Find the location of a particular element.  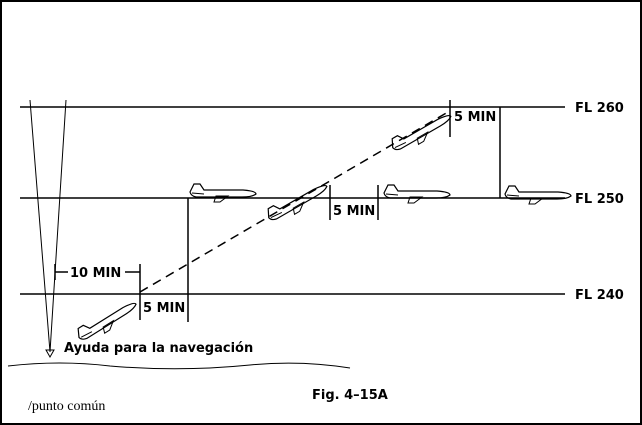

interval-label: 10 MIN is located at coordinates (95, 273).